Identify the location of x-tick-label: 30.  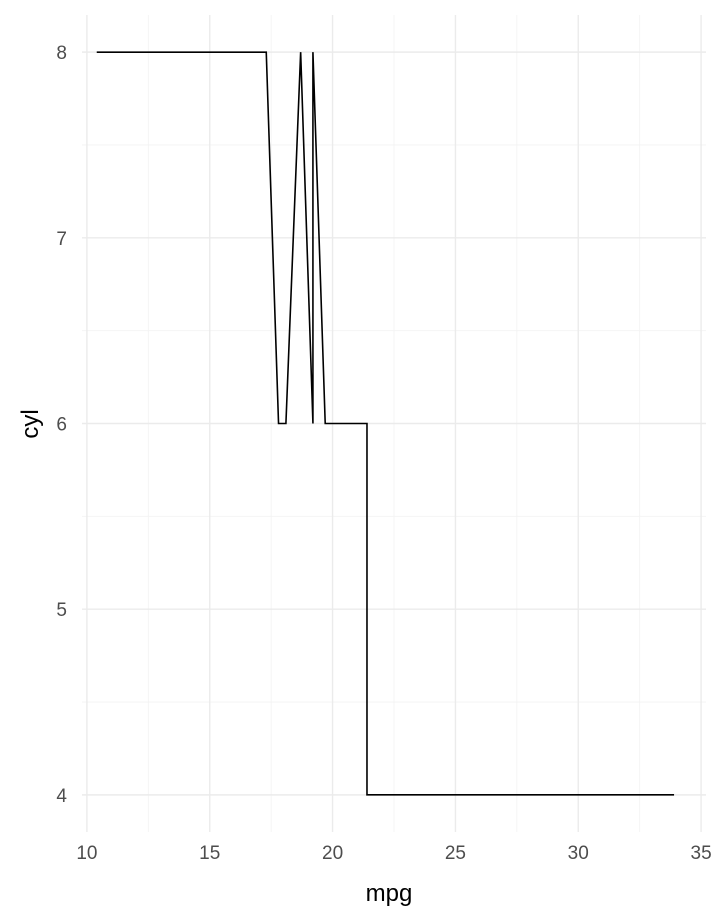
(578, 853).